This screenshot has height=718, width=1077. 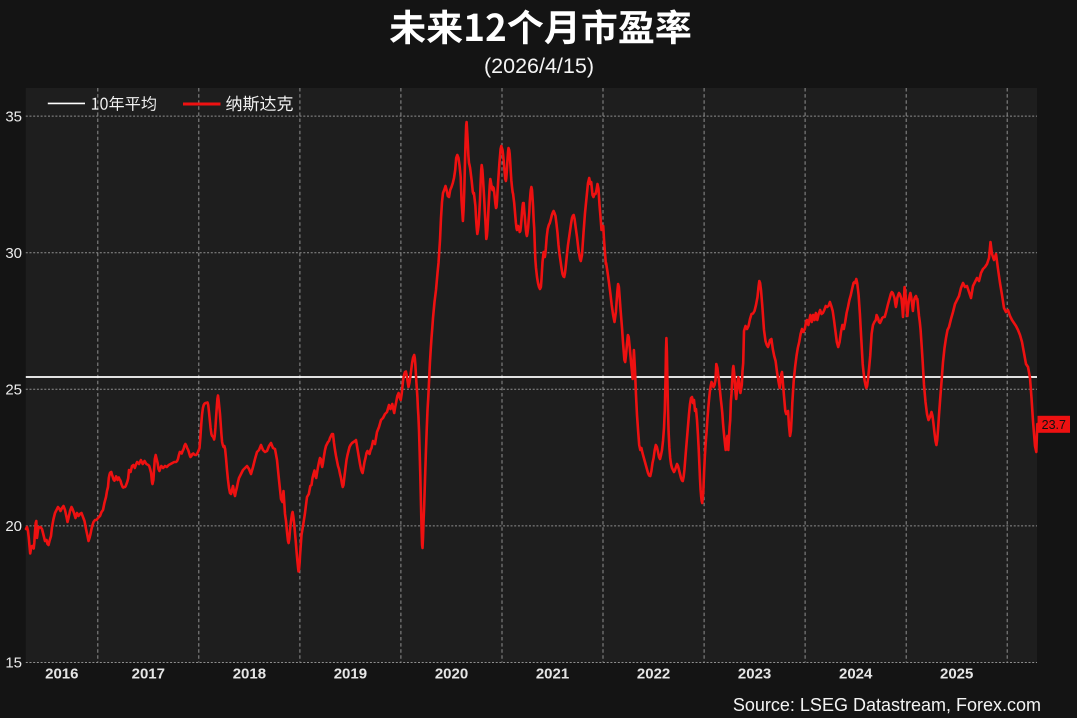 I want to click on svg-text: 23.7, so click(x=1054, y=425).